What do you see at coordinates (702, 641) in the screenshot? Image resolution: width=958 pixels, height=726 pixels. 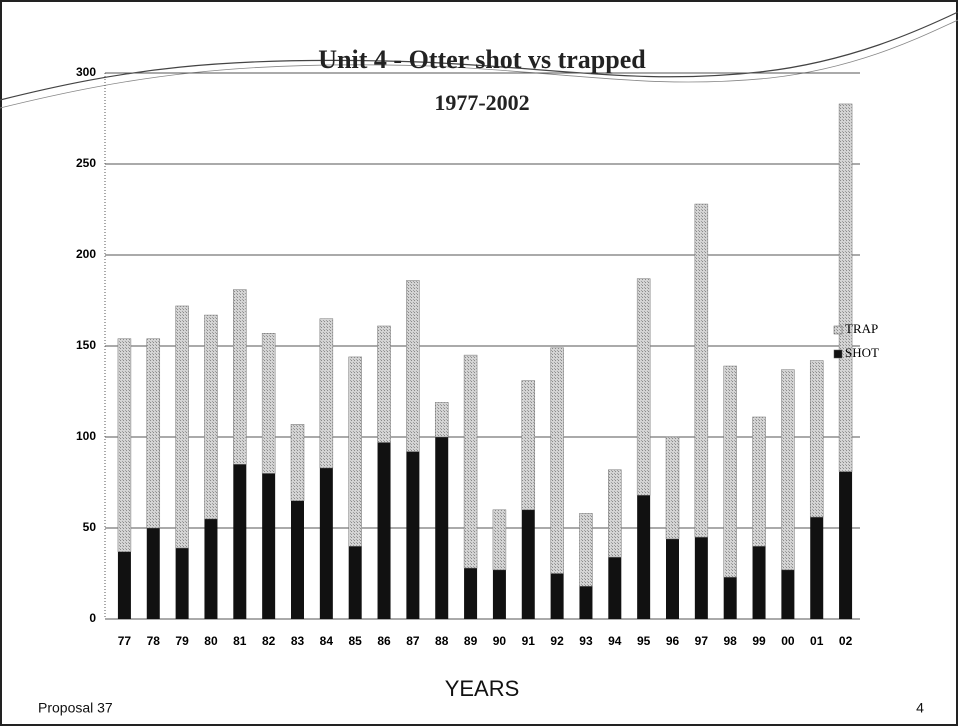 I see `x-tick-label: 97` at bounding box center [702, 641].